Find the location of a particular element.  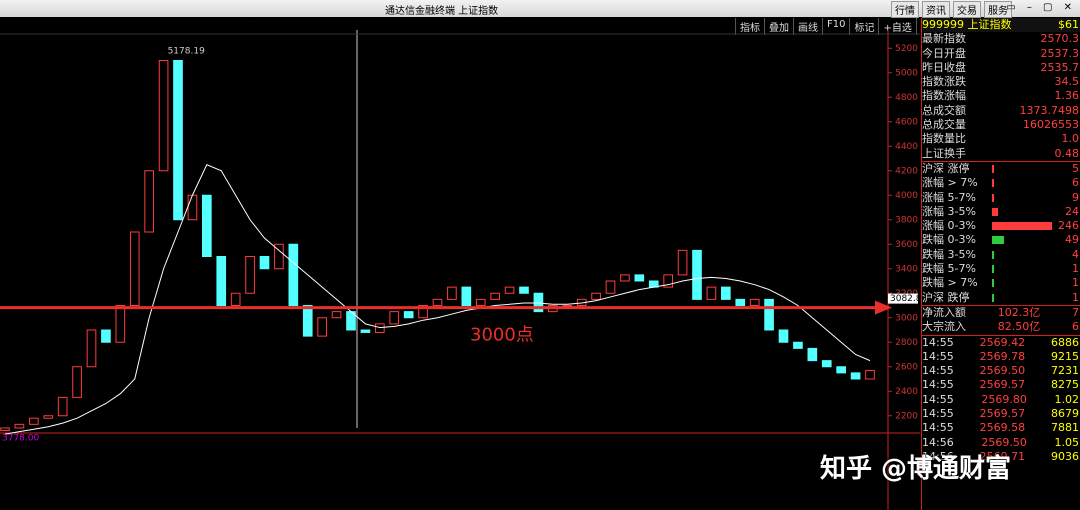

volume-label: 3778.00 is located at coordinates (20, 439).